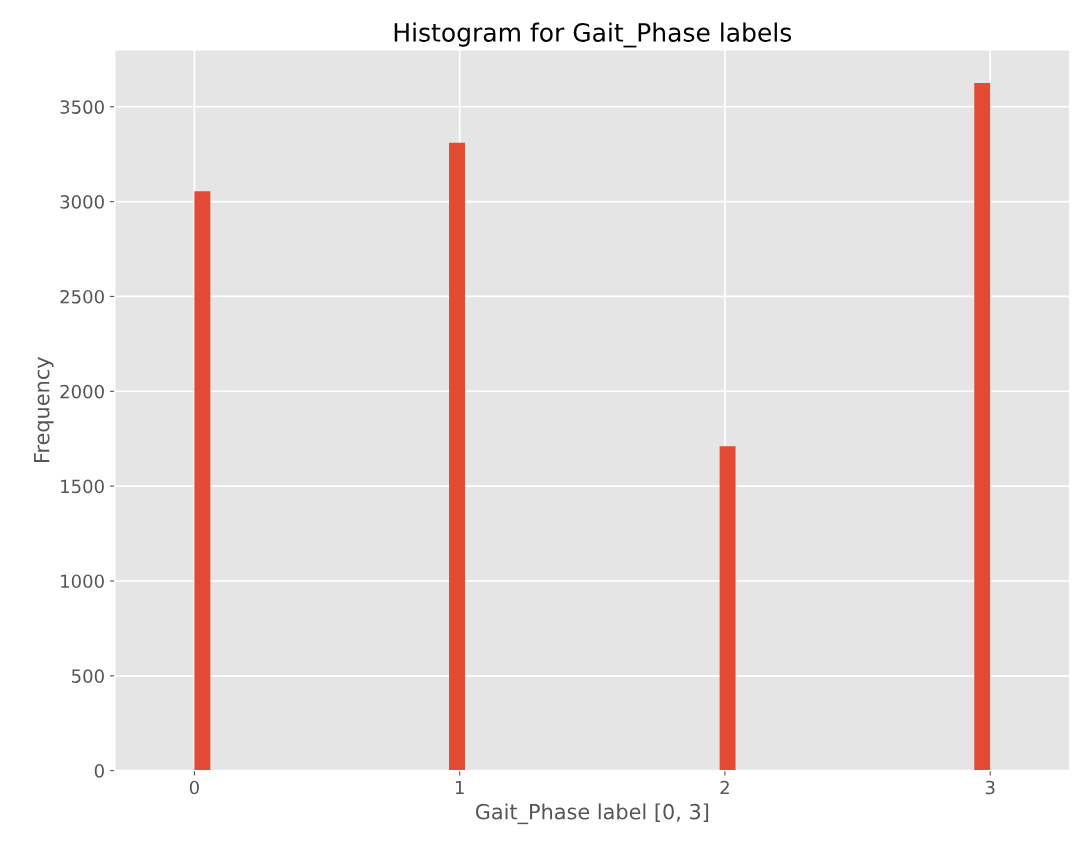  Describe the element at coordinates (99, 771) in the screenshot. I see `y-tick-label: 0` at that location.